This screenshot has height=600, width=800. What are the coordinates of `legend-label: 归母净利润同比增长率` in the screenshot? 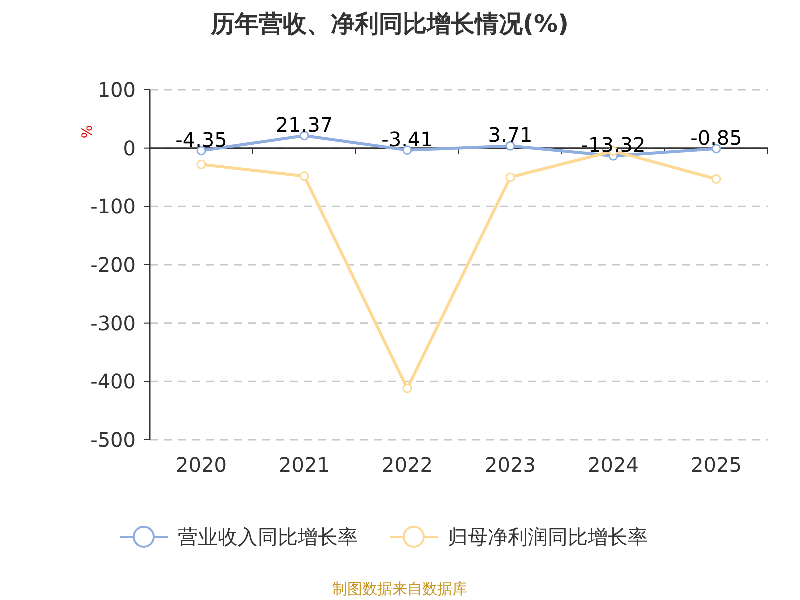 It's located at (548, 537).